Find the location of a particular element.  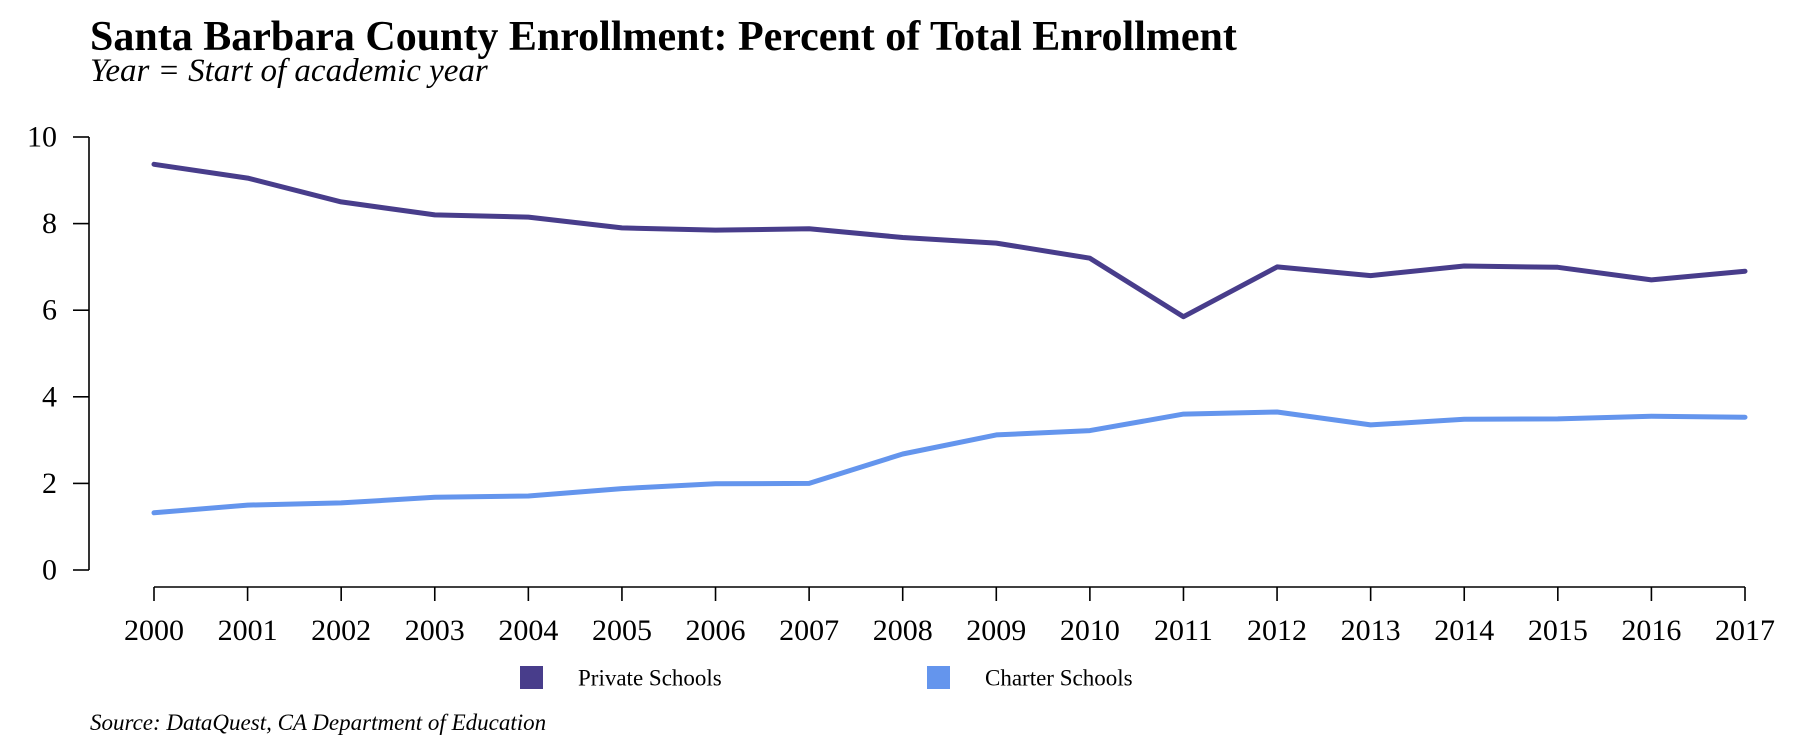

x-tick-label: 2003 is located at coordinates (435, 630).